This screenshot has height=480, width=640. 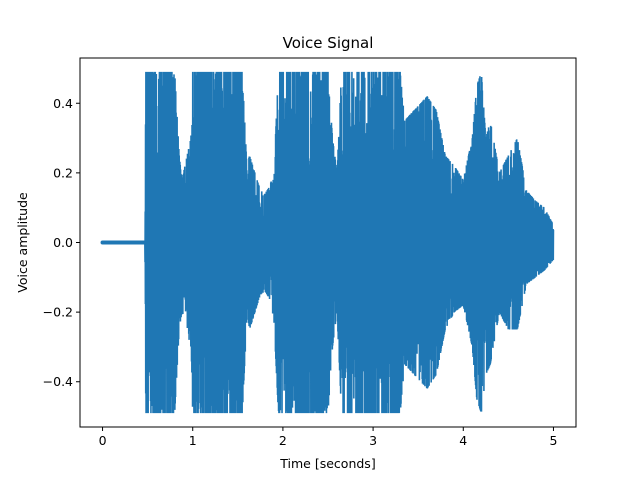 What do you see at coordinates (283, 440) in the screenshot?
I see `x-tick-label: 2` at bounding box center [283, 440].